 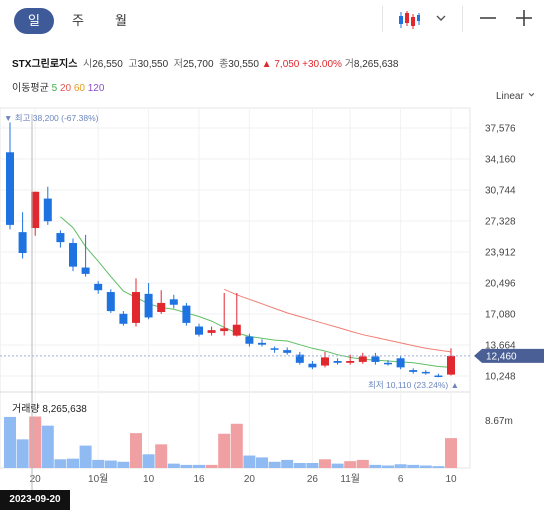 I want to click on change-value: ▲ 7,050, so click(x=280, y=64).